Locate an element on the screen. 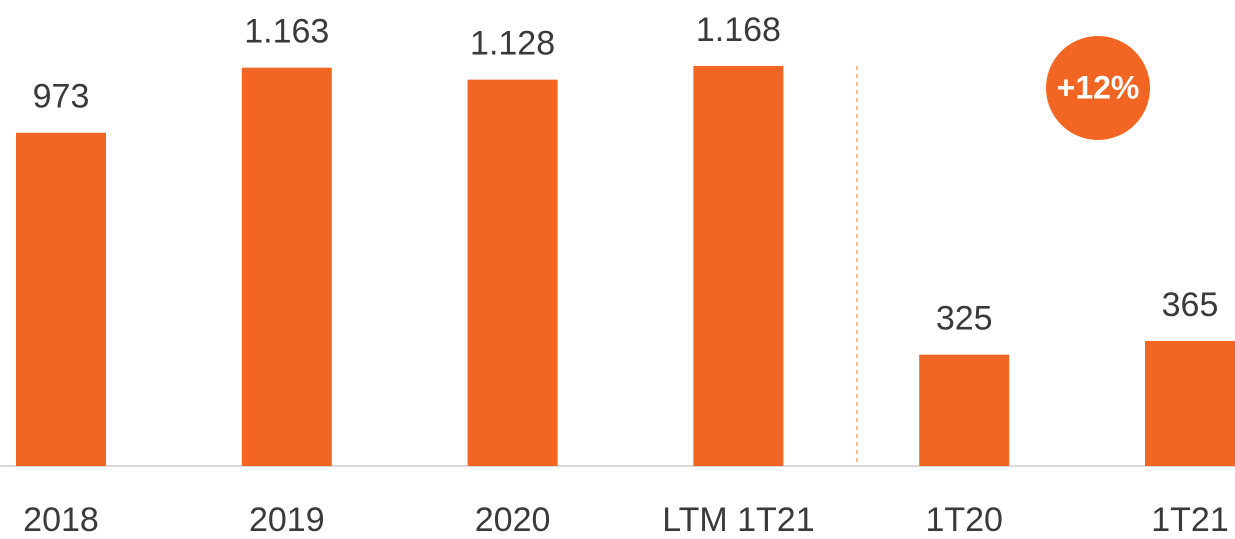  x-tick-label: LTM 1T21 is located at coordinates (738, 520).